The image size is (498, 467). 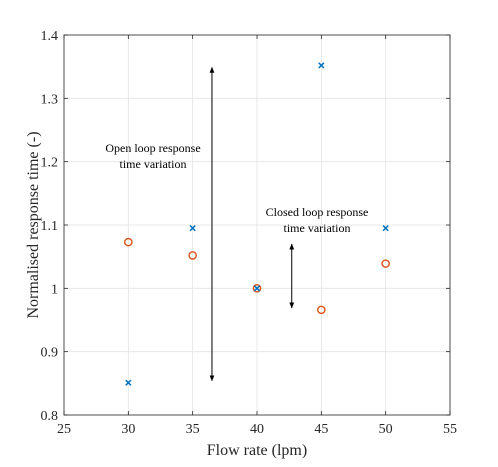 I want to click on x-axis-label: Flow rate (lpm), so click(x=257, y=450).